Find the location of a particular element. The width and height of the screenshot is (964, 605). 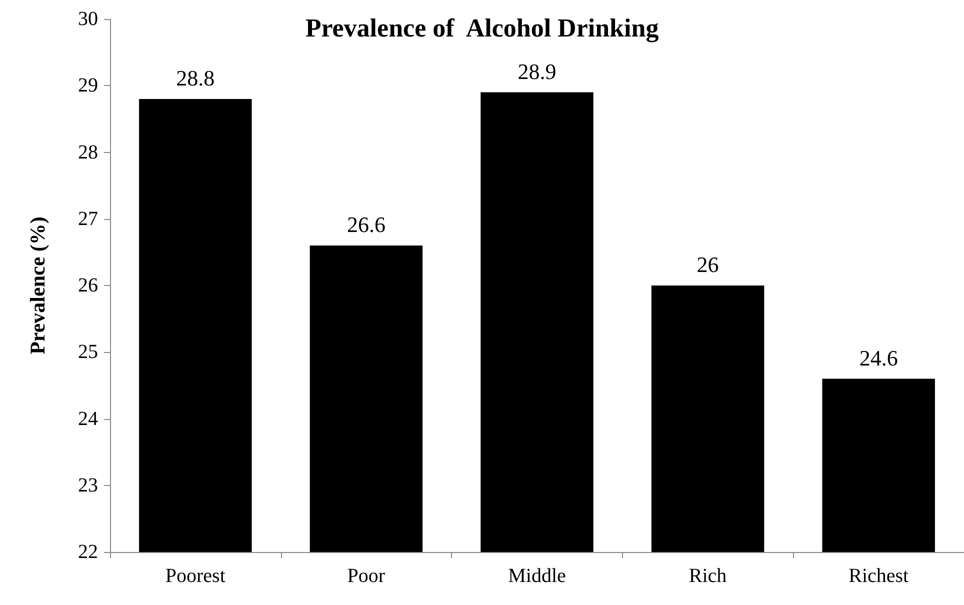

data-label: 26 is located at coordinates (707, 264).